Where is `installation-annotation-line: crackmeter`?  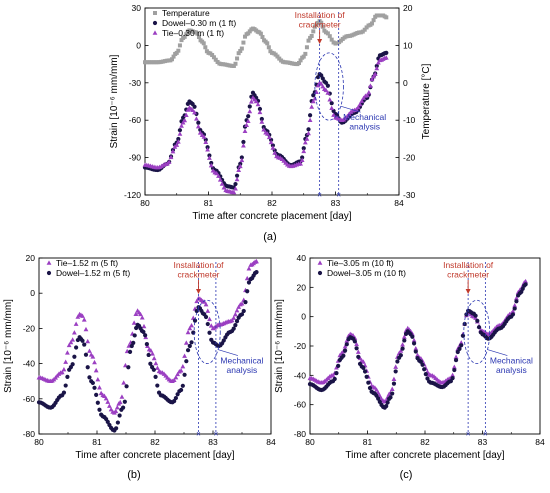
installation-annotation-line: crackmeter is located at coordinates (198, 275).